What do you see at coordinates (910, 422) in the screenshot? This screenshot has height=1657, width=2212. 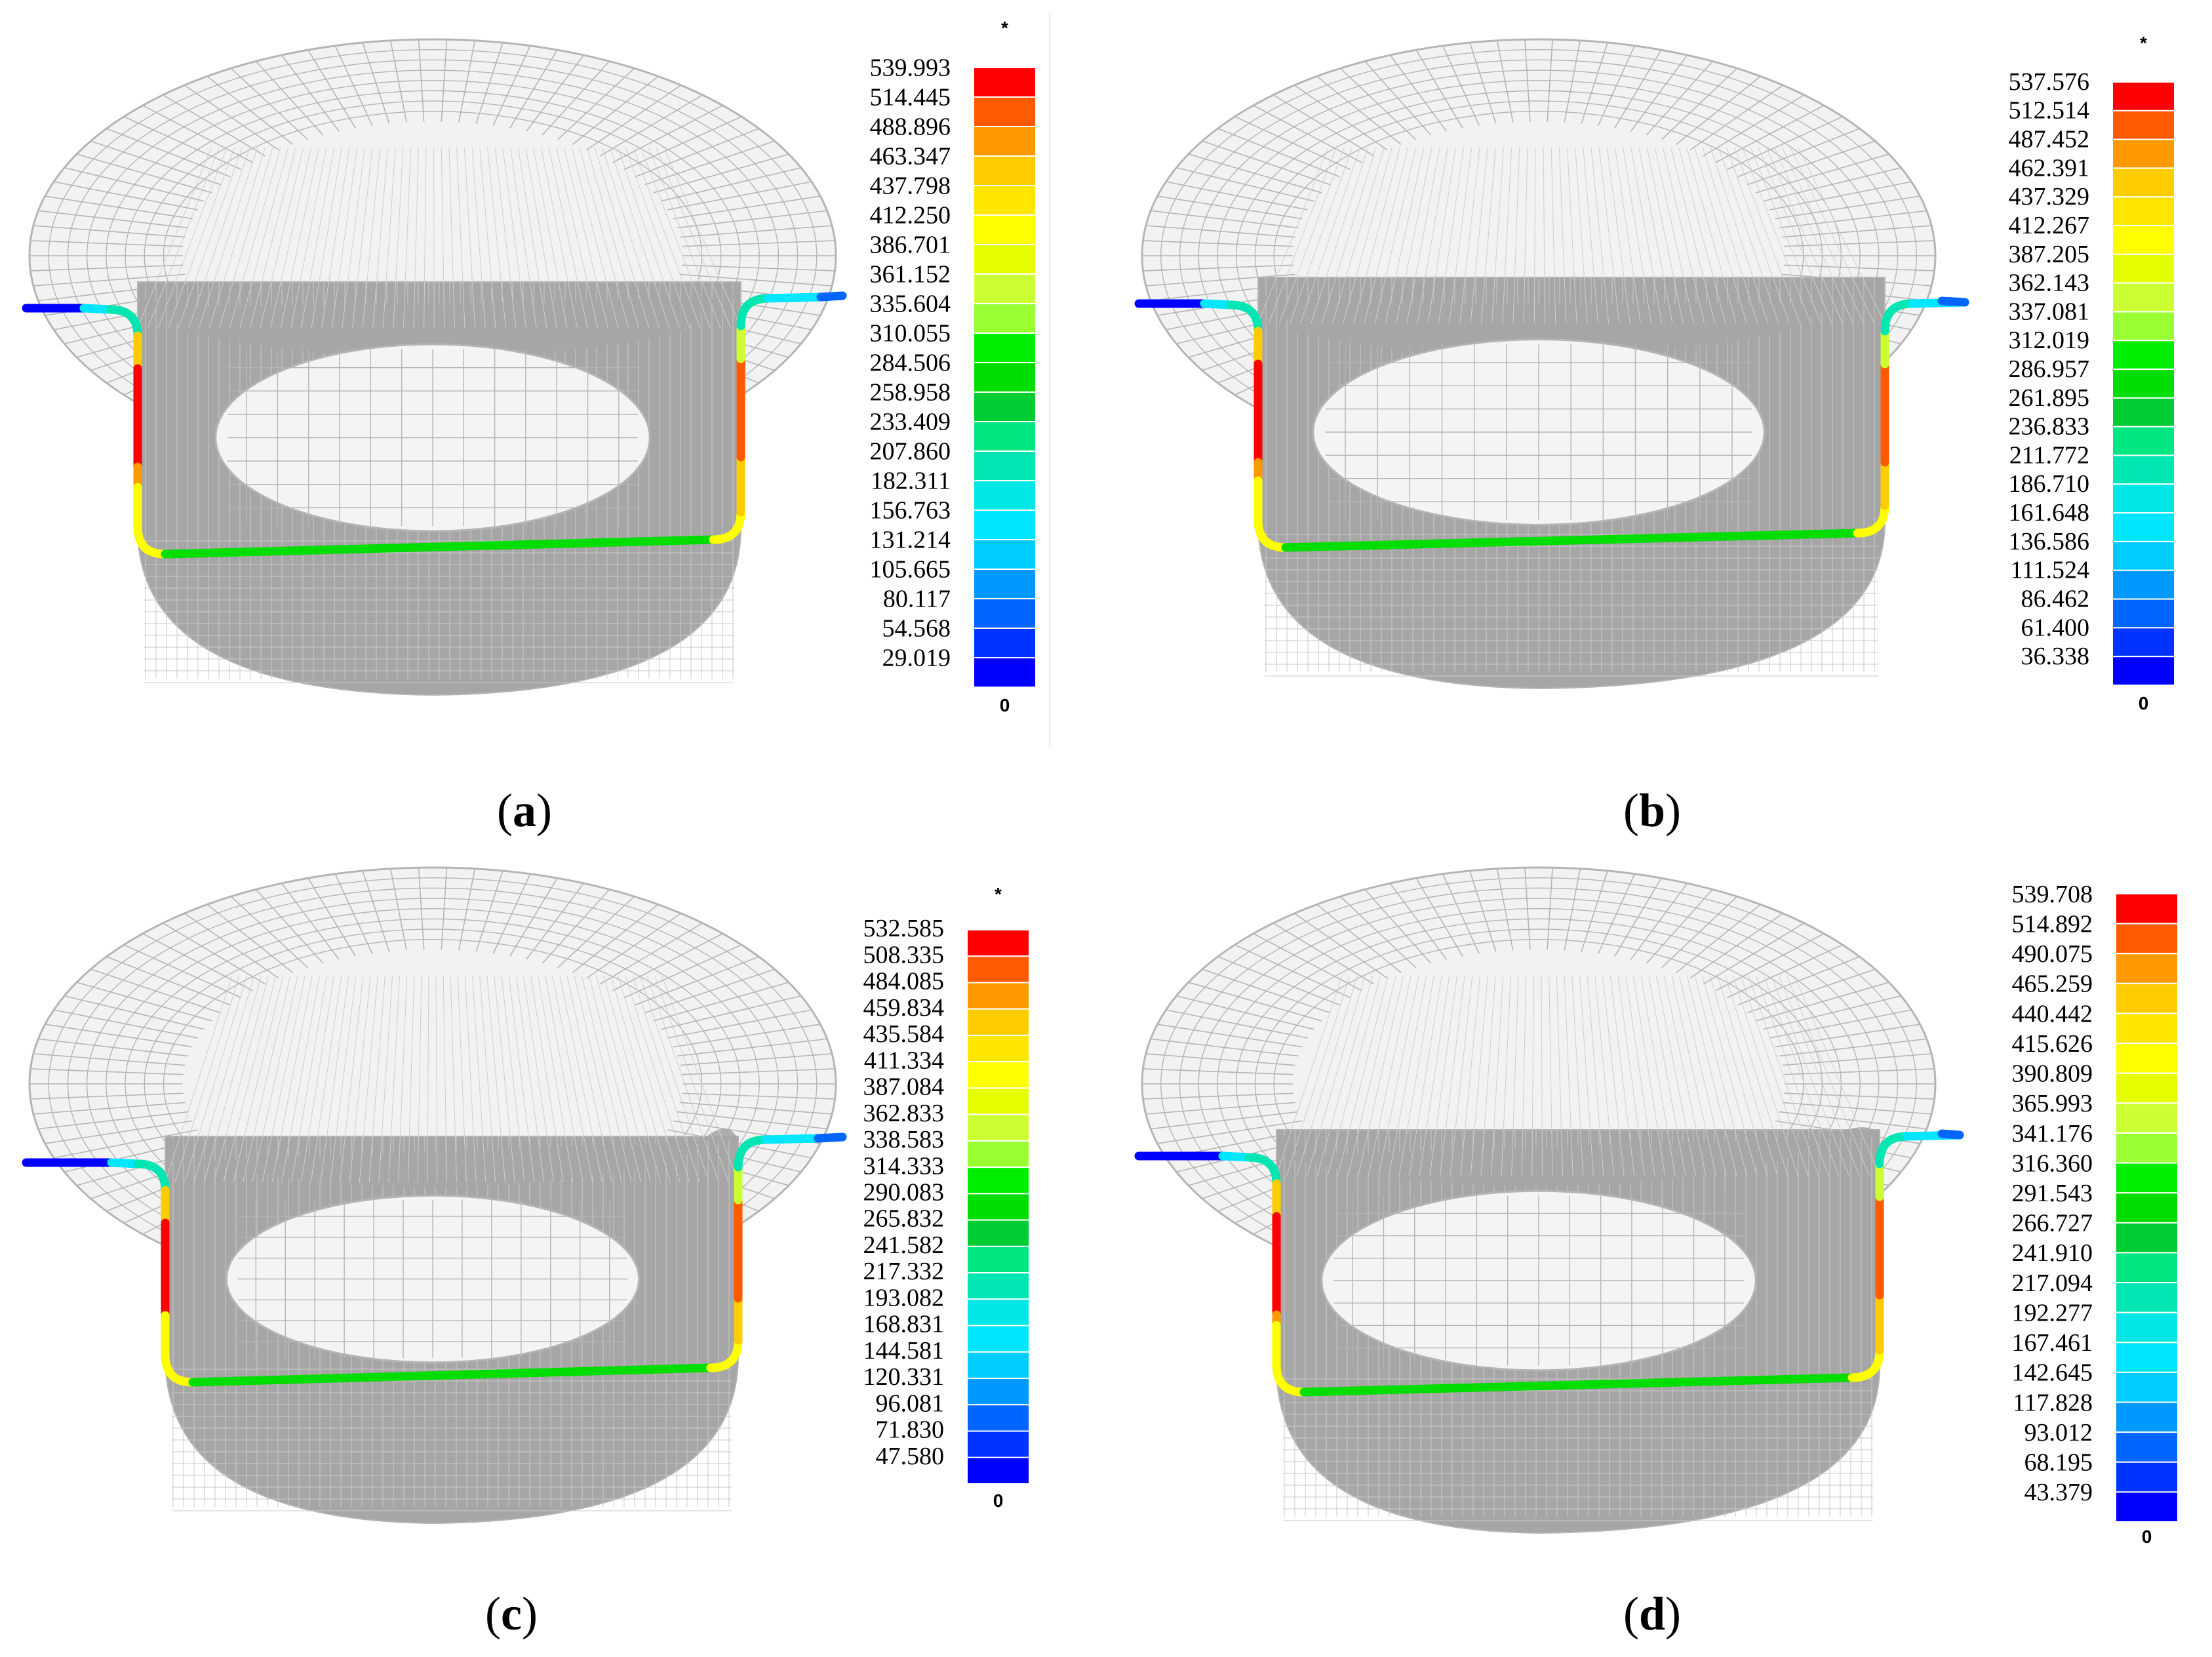 I see `scale-value-label: 233.409` at bounding box center [910, 422].